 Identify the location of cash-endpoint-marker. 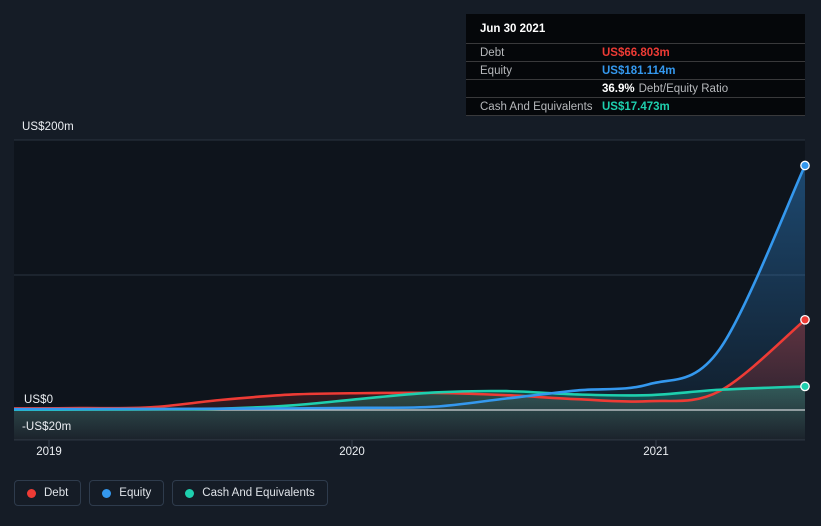
(805, 386).